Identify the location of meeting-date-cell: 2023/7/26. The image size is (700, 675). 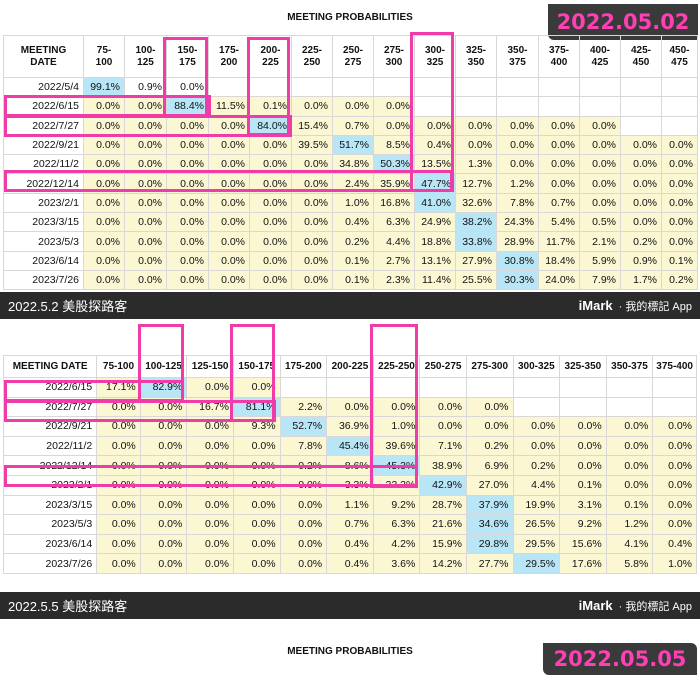
(43, 280).